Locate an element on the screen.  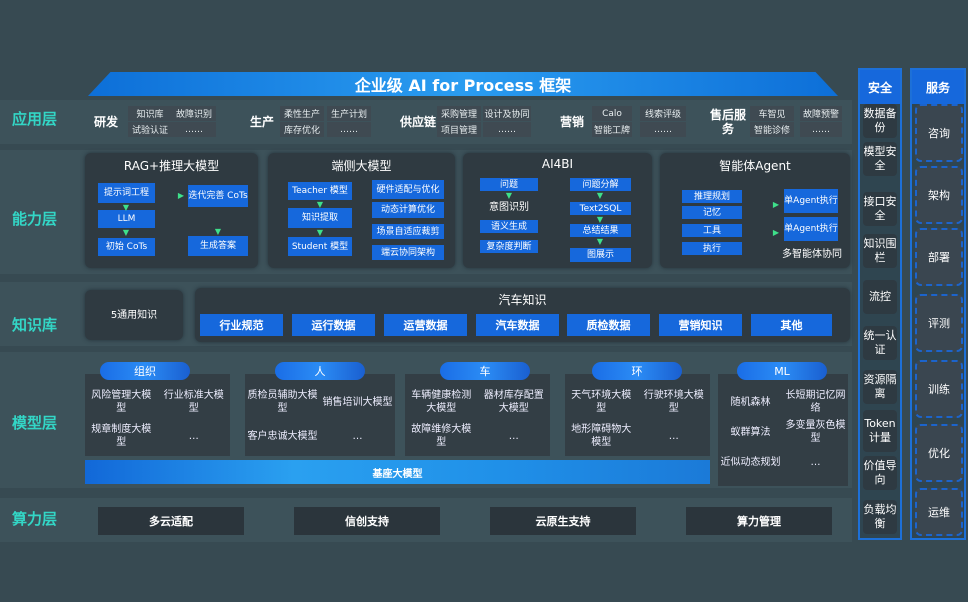
capability-box: 知识提取 is located at coordinates (320, 218).